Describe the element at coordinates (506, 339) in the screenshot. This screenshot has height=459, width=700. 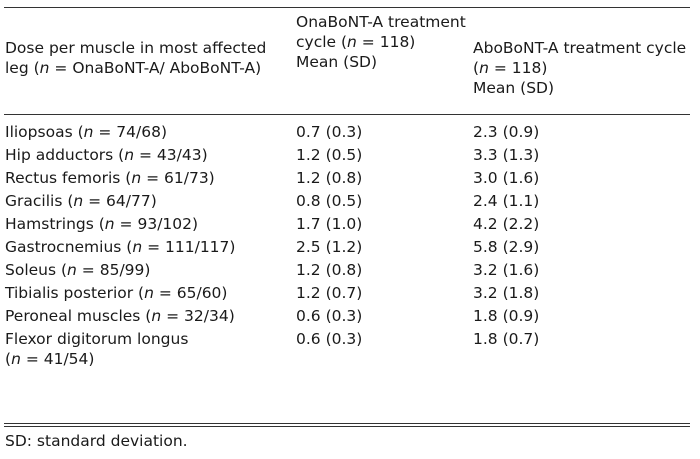
I see `abo-value: 1.8 (0.7)` at that location.